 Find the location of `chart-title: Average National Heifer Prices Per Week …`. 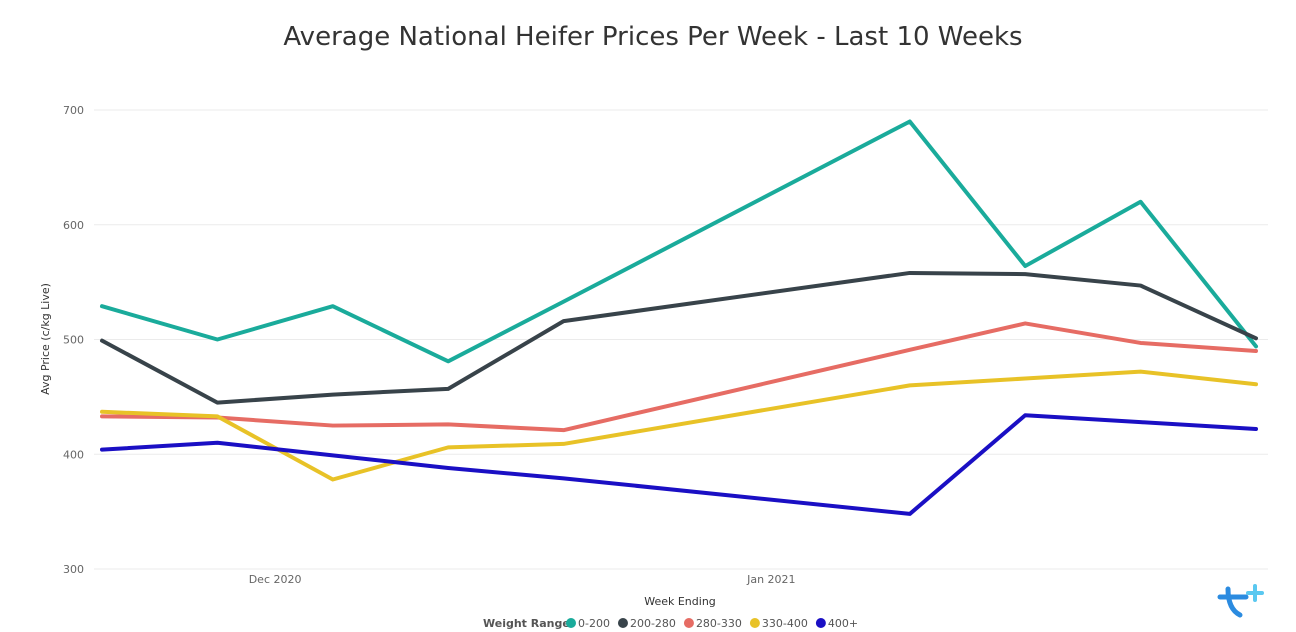

chart-title: Average National Heifer Prices Per Week … is located at coordinates (652, 37).